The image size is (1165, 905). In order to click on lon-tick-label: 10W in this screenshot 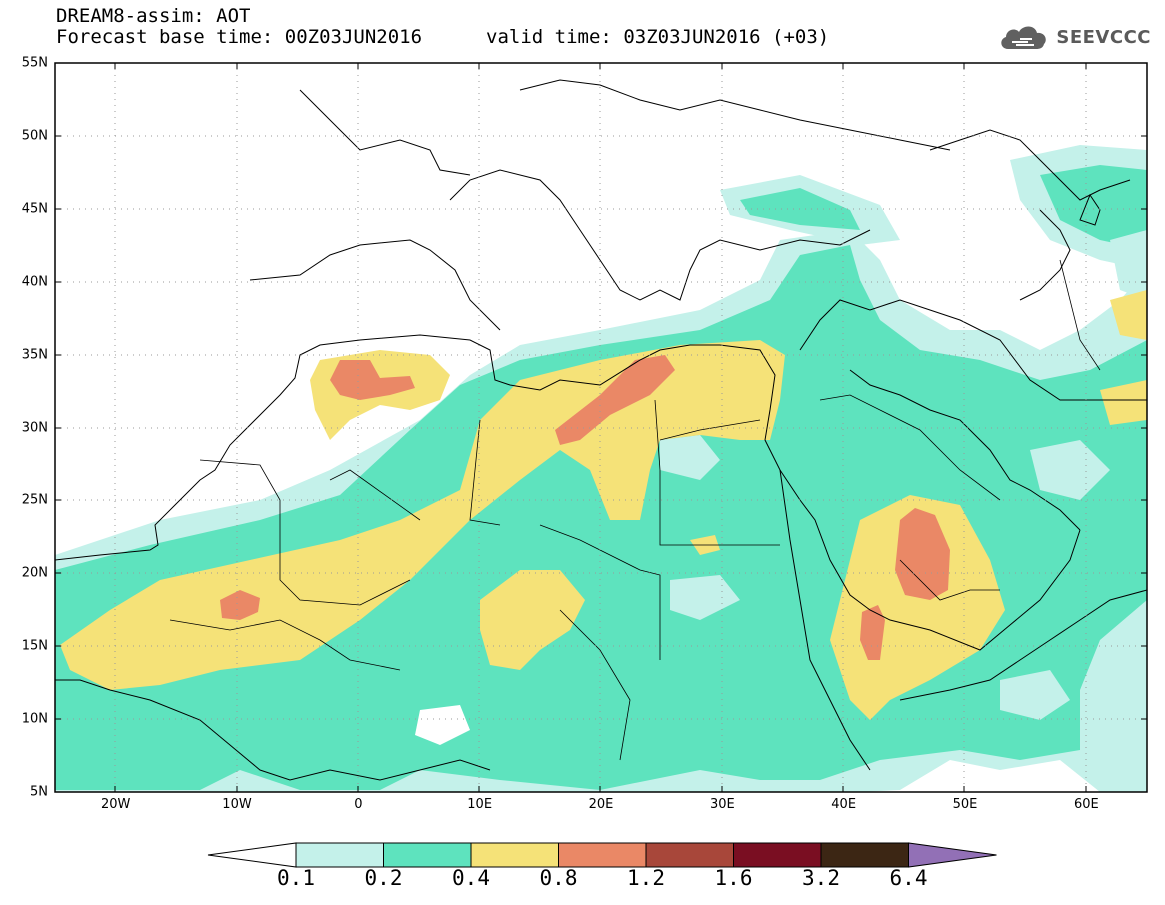, I will do `click(237, 804)`.